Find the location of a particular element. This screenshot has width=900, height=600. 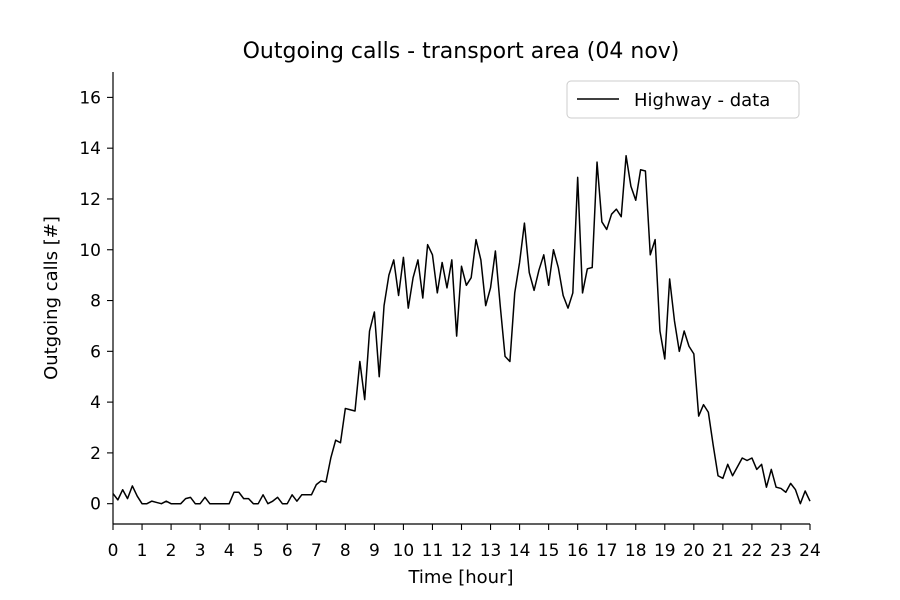

x-tick-label: 18 is located at coordinates (636, 551).